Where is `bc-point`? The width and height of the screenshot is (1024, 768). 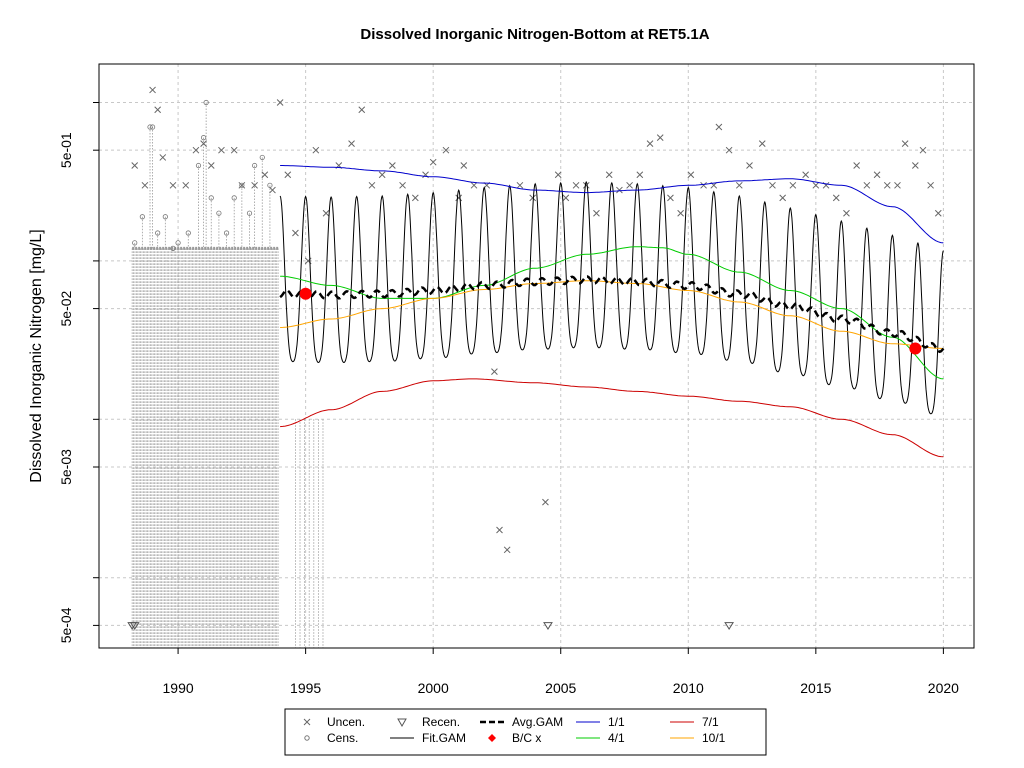
bc-point is located at coordinates (305, 293).